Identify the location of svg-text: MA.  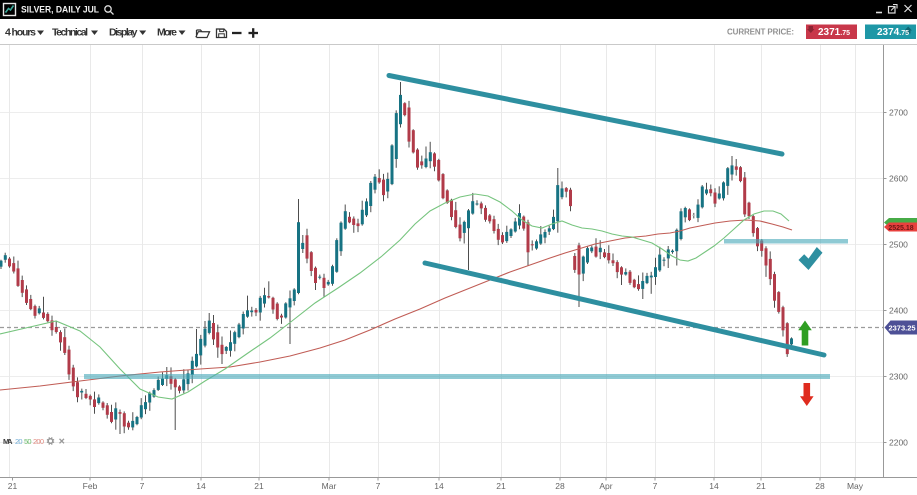
(8, 441).